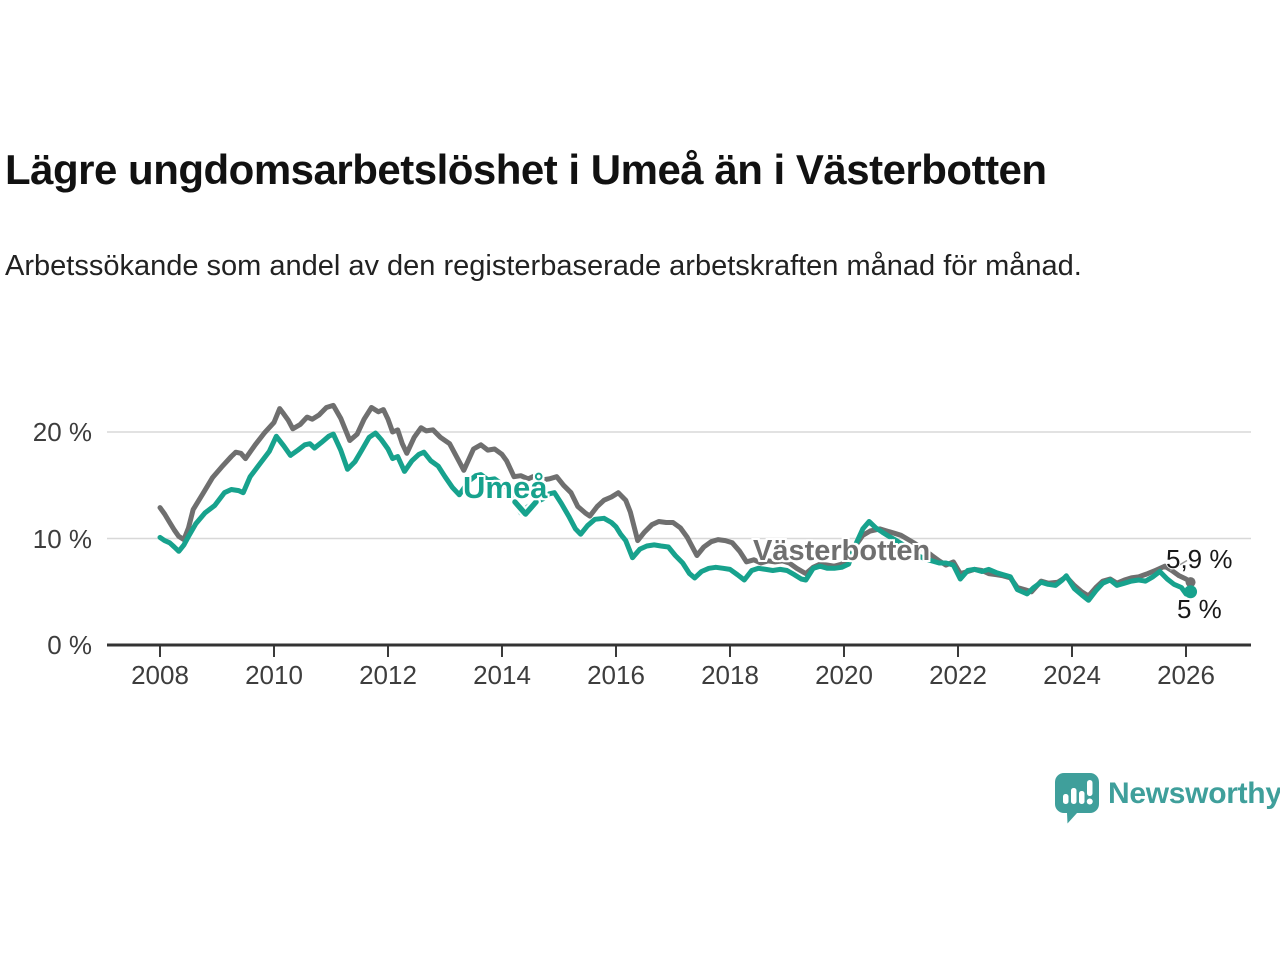 This screenshot has width=1280, height=960. Describe the element at coordinates (1178, 565) in the screenshot. I see `end-label-leader-line` at that location.